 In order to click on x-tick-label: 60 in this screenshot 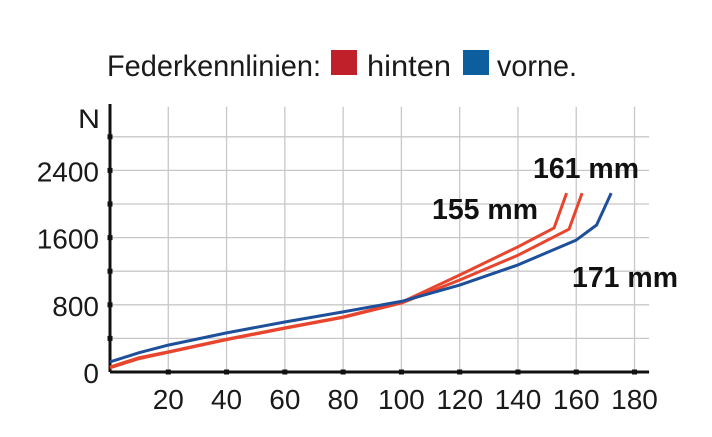, I will do `click(284, 399)`.